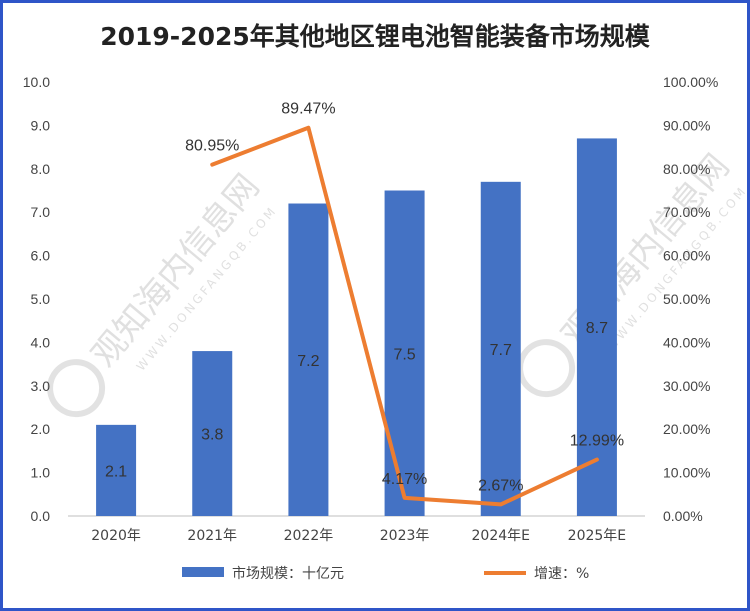 This screenshot has height=611, width=750. I want to click on x-category-label: 2020年, so click(116, 536).